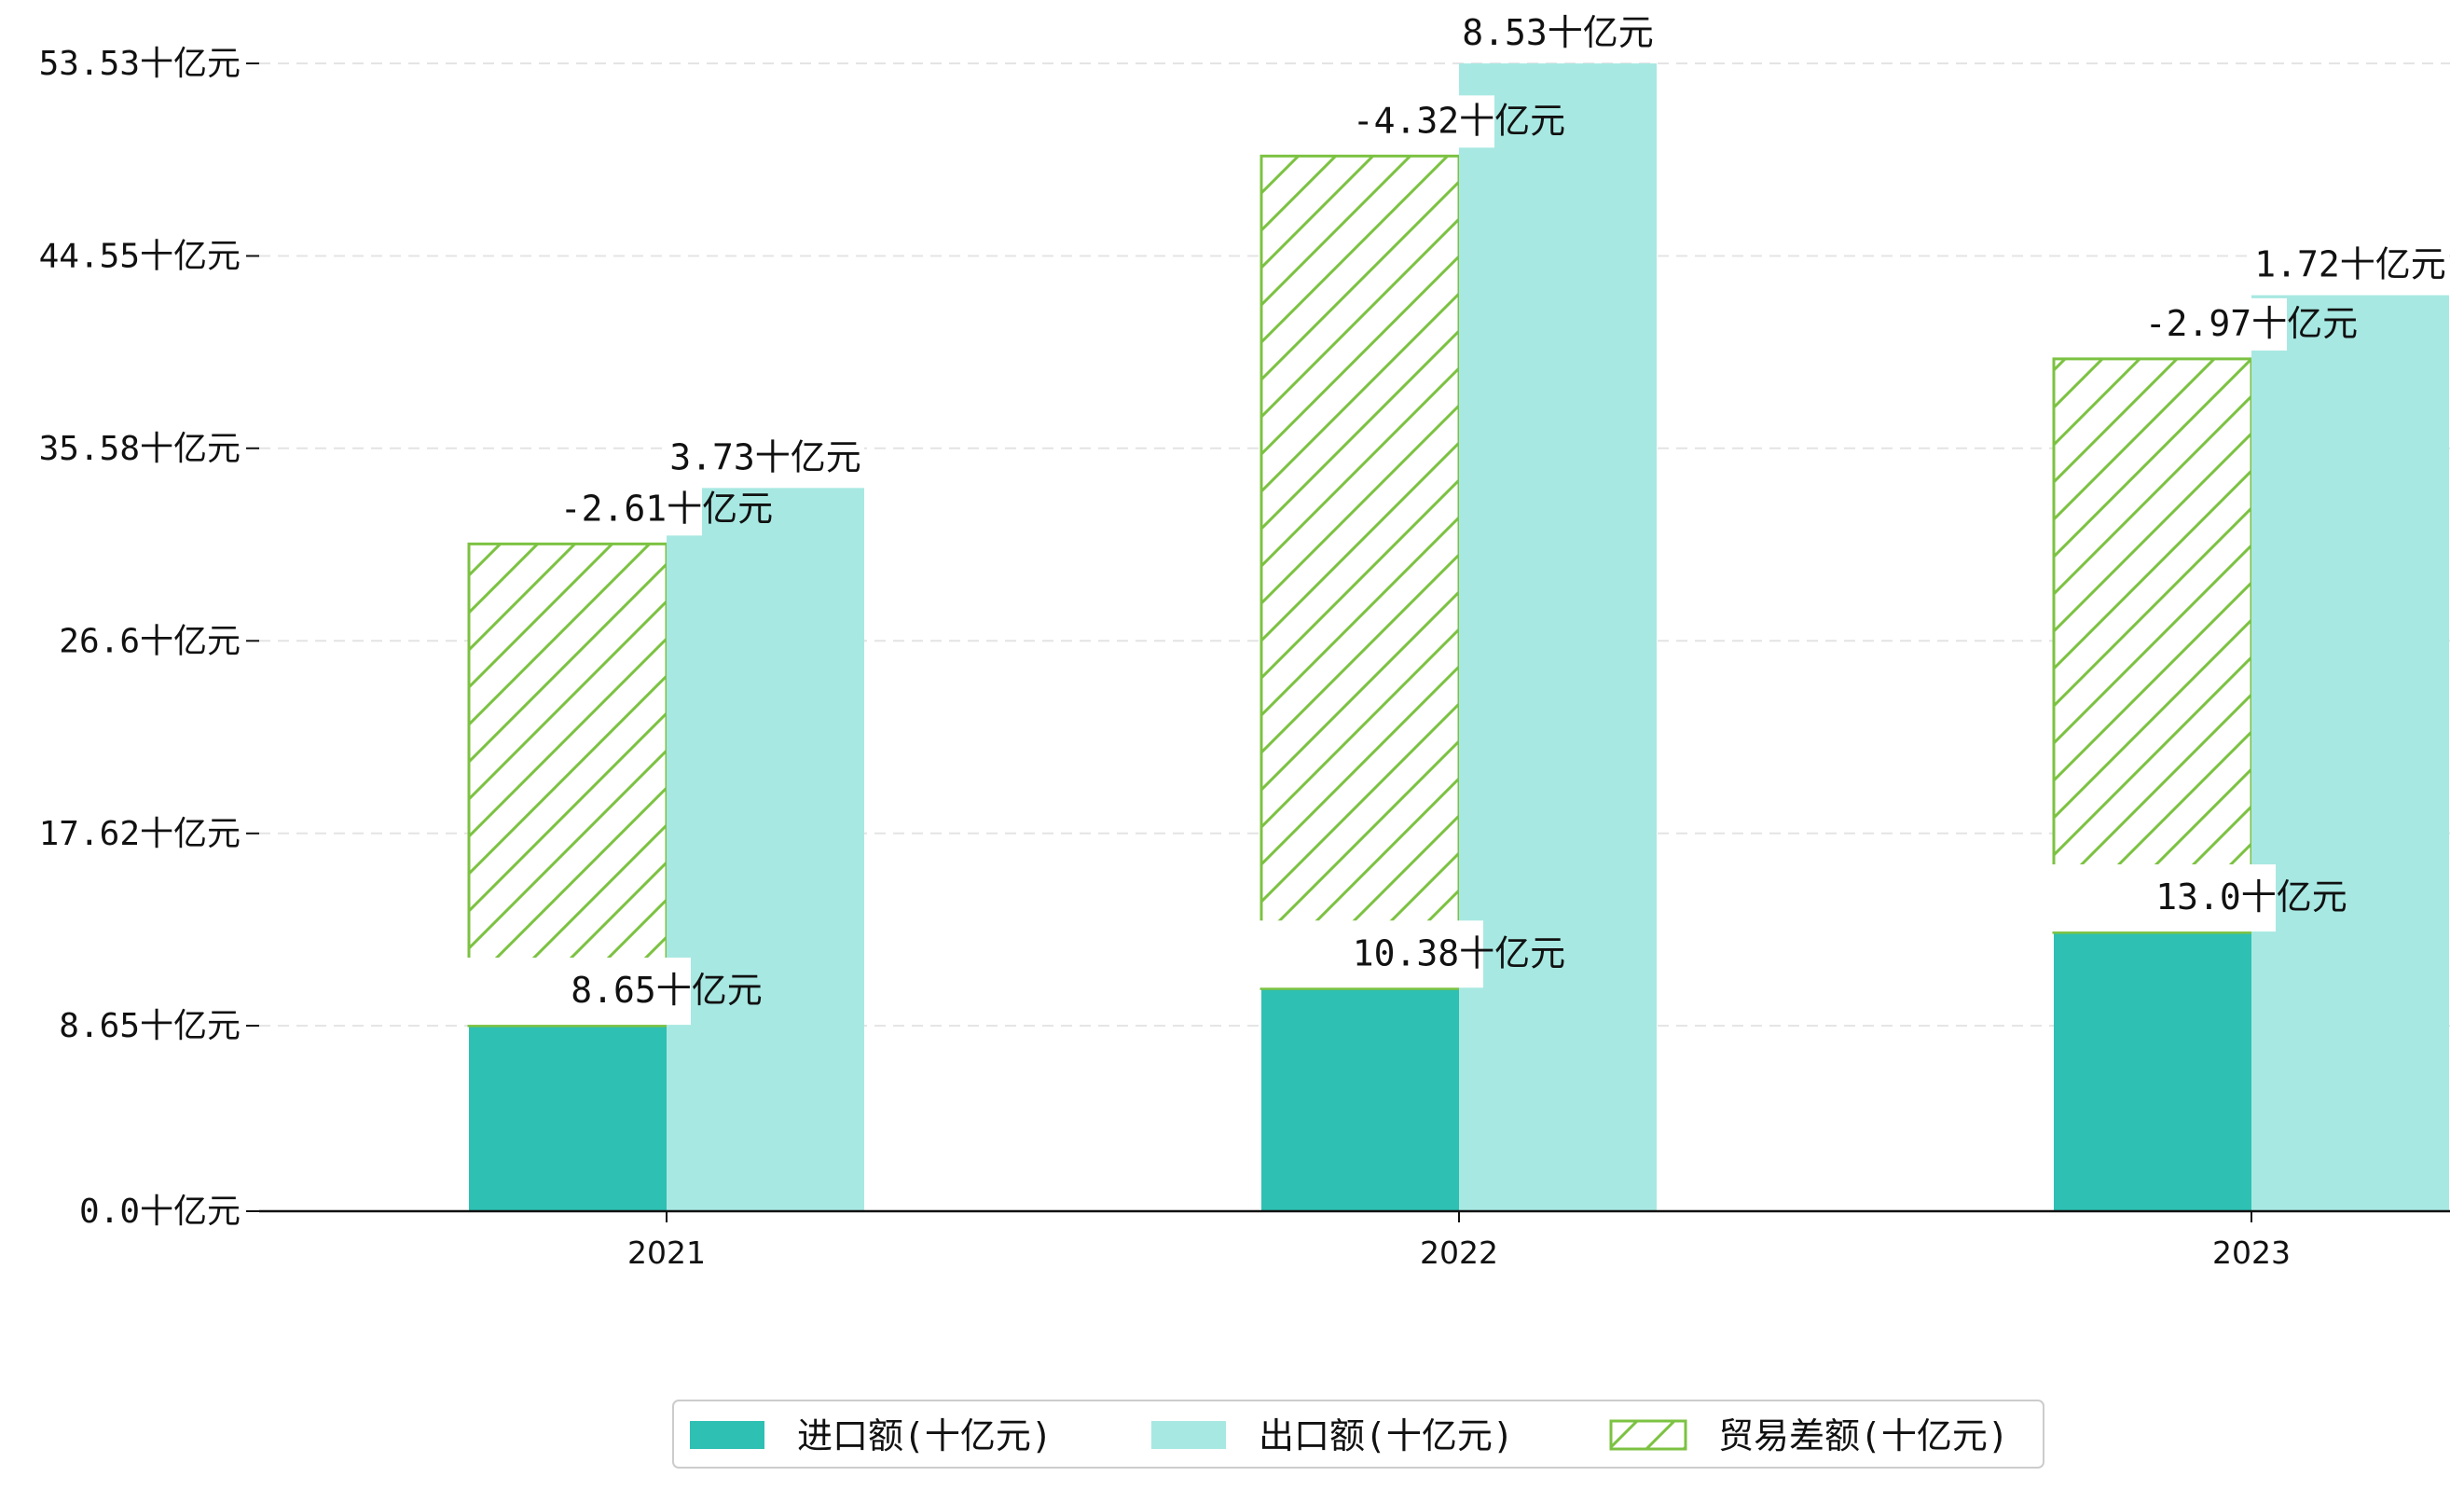 Image resolution: width=2464 pixels, height=1490 pixels. Describe the element at coordinates (2252, 1253) in the screenshot. I see `x-tick-label: 2023` at that location.